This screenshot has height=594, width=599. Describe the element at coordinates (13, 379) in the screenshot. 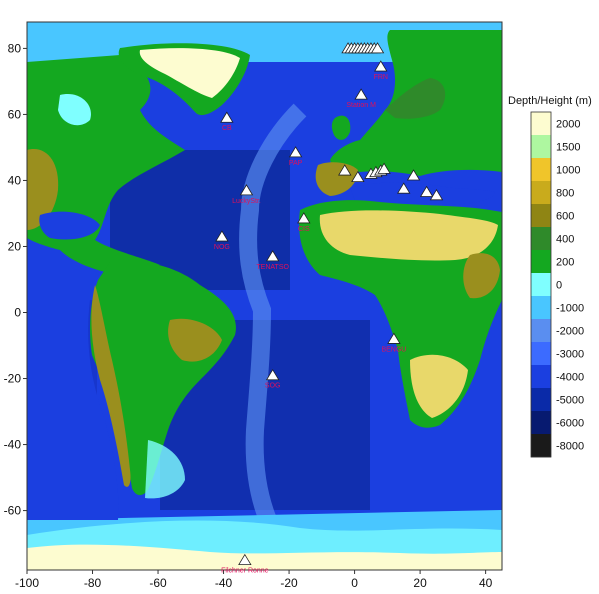

I see `y-tick-label: -20` at that location.